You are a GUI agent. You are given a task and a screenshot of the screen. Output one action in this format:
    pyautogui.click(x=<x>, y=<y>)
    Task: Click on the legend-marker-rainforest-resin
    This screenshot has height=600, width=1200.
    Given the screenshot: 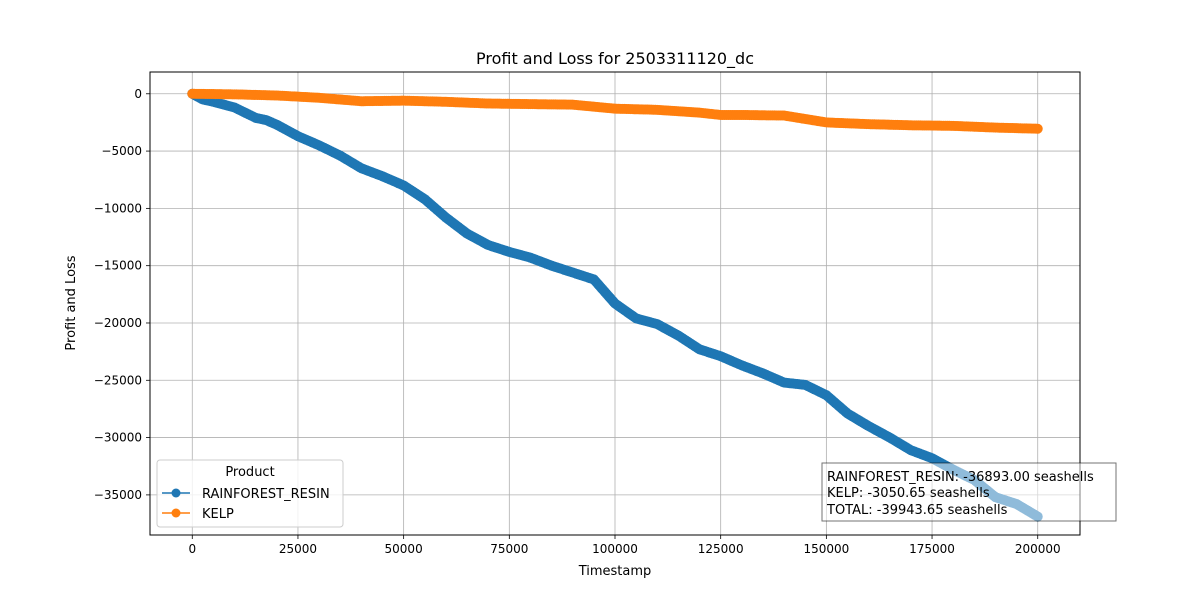 What is the action you would take?
    pyautogui.click(x=176, y=493)
    